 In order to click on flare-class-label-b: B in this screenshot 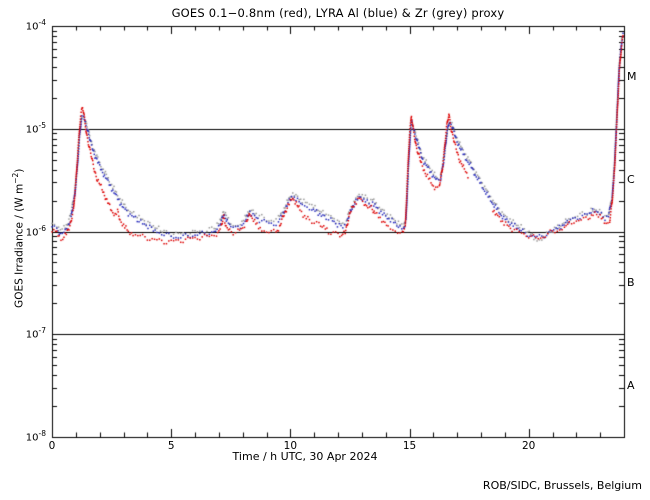, I will do `click(631, 282)`.